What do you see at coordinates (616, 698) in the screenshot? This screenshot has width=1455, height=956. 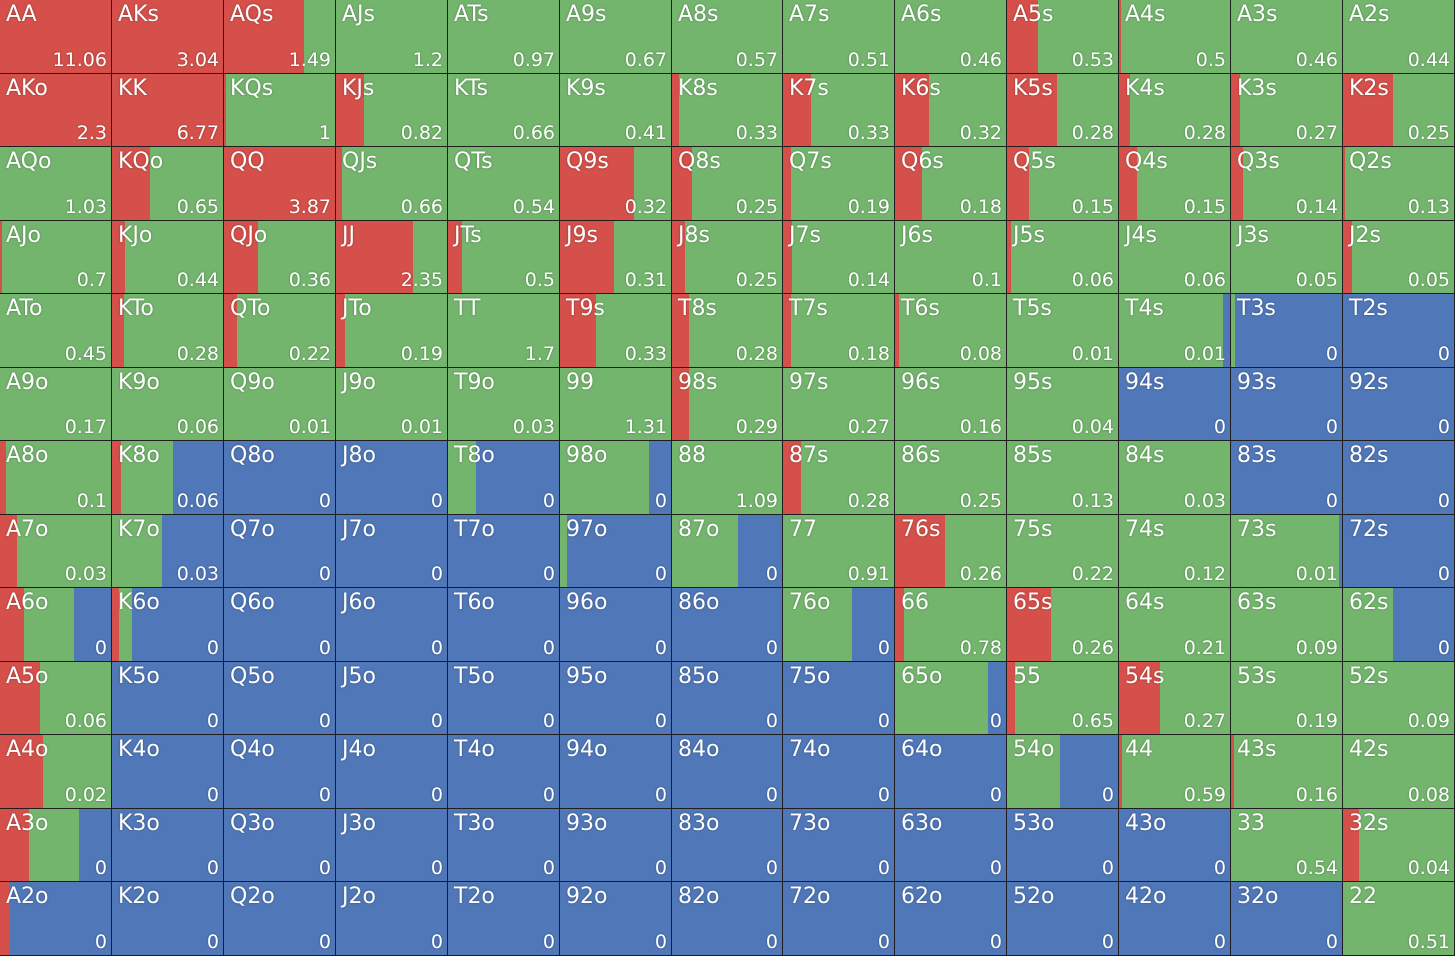 I see `hand-cell-95o: 95o 0` at bounding box center [616, 698].